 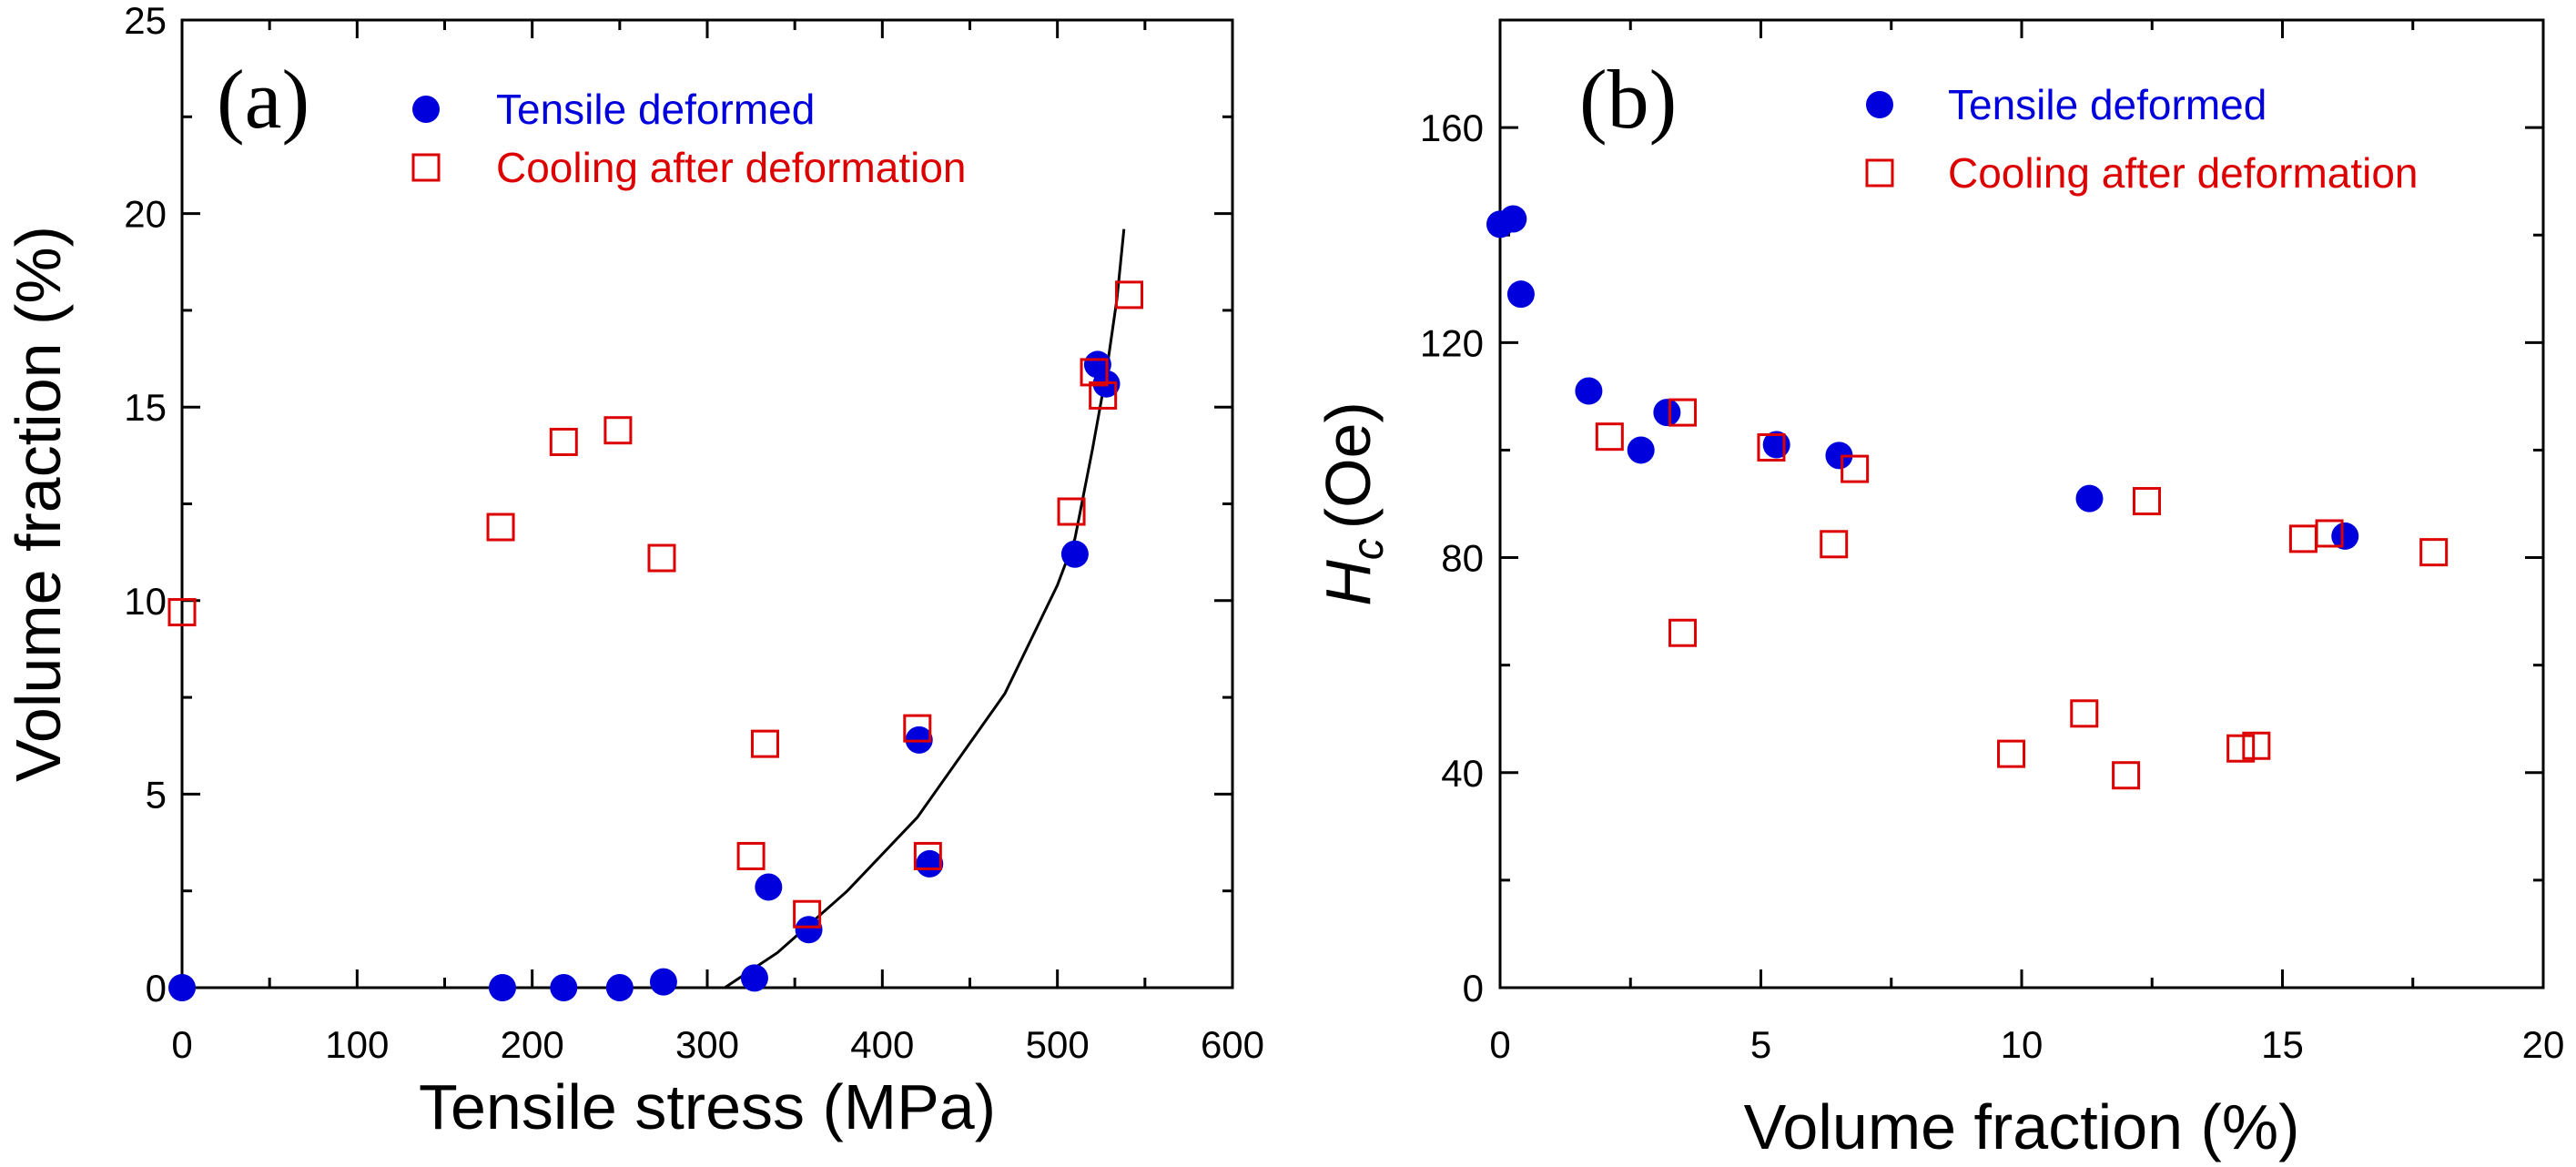 What do you see at coordinates (1452, 128) in the screenshot?
I see `y-tick-label: 160` at bounding box center [1452, 128].